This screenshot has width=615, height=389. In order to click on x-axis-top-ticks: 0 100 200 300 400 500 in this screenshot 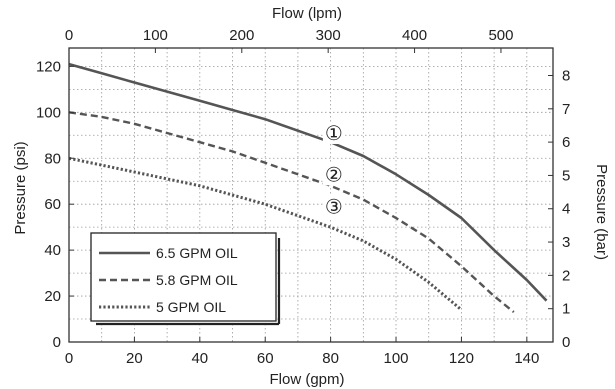, I will do `click(289, 40)`.